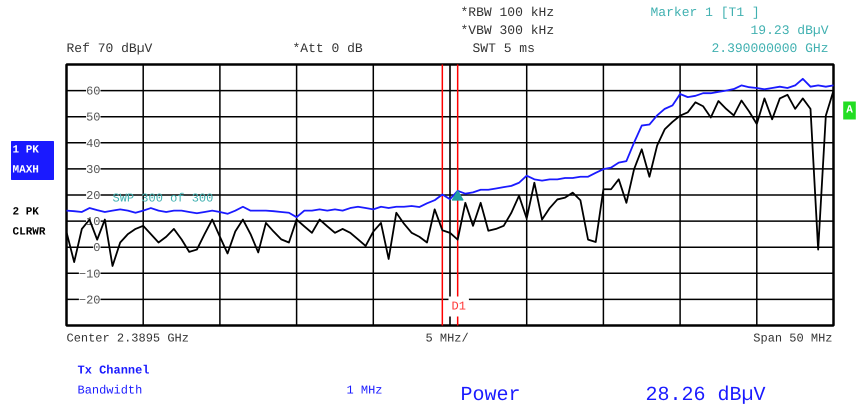 Image resolution: width=863 pixels, height=409 pixels. What do you see at coordinates (706, 395) in the screenshot?
I see `text: 28.26 dBµV` at bounding box center [706, 395].